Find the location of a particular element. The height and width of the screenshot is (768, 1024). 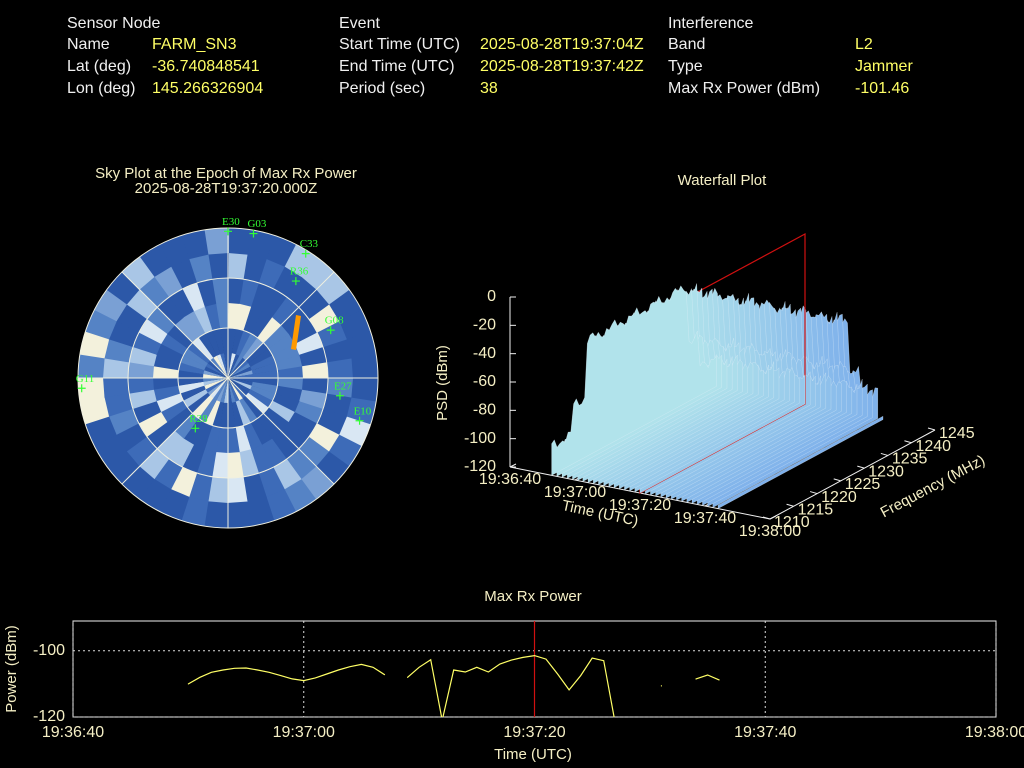

sky-subtitle: 2025-08-28T19:37:20.000Z is located at coordinates (226, 188).